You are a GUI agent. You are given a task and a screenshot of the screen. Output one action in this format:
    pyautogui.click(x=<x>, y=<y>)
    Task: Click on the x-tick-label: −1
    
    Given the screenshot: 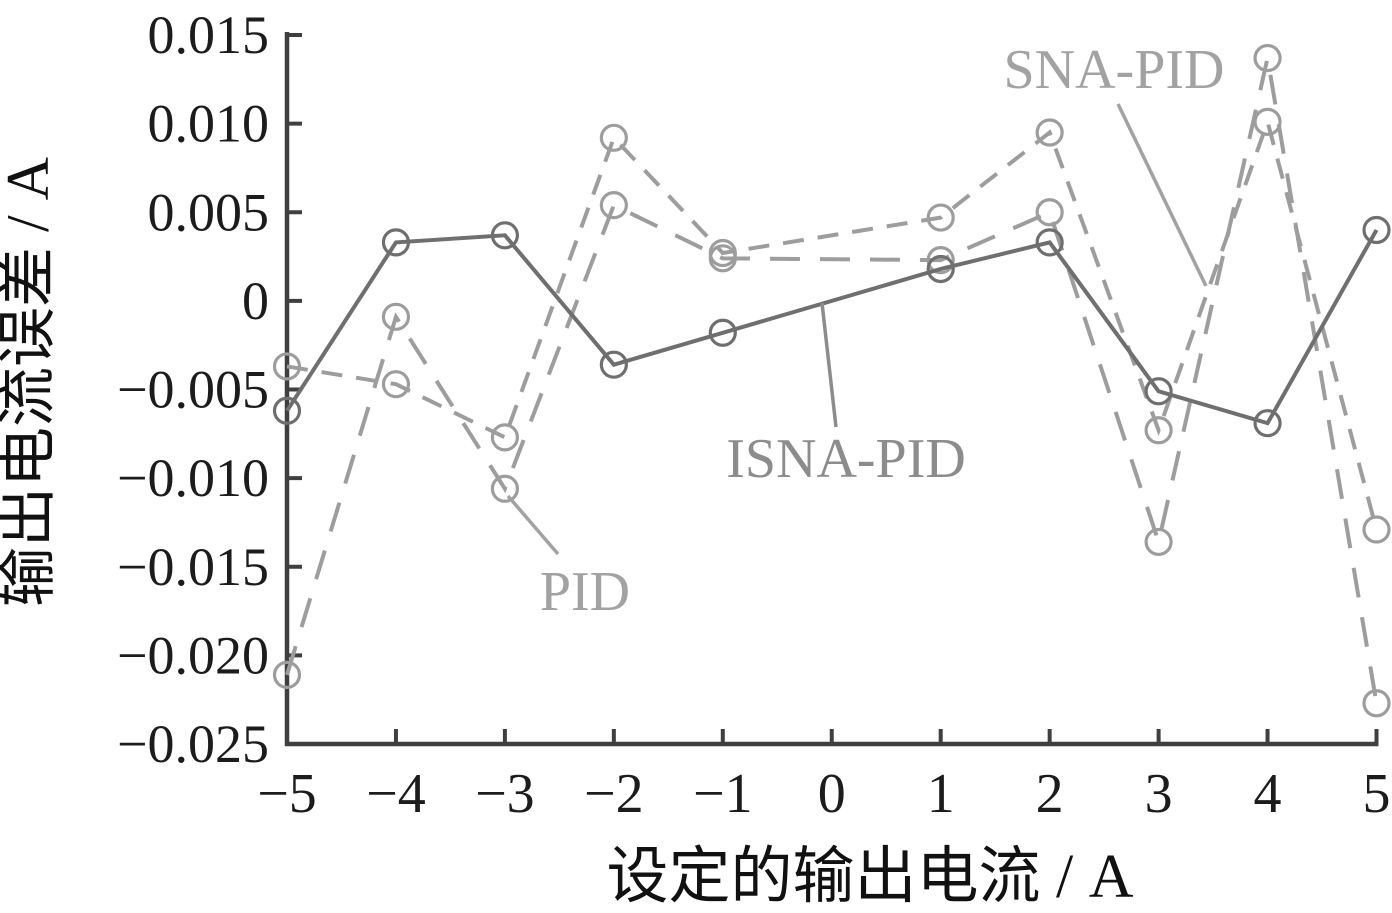 What is the action you would take?
    pyautogui.click(x=723, y=794)
    